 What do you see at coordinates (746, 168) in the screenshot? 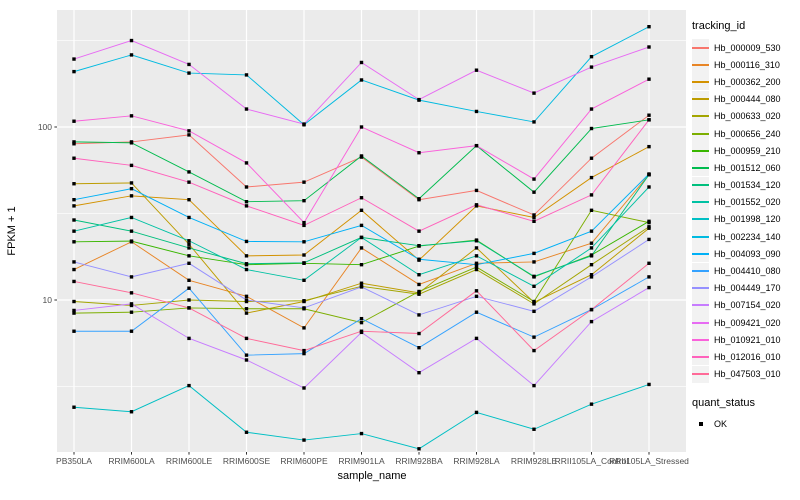
I see `legend-item: Hb_001512_060` at bounding box center [746, 168].